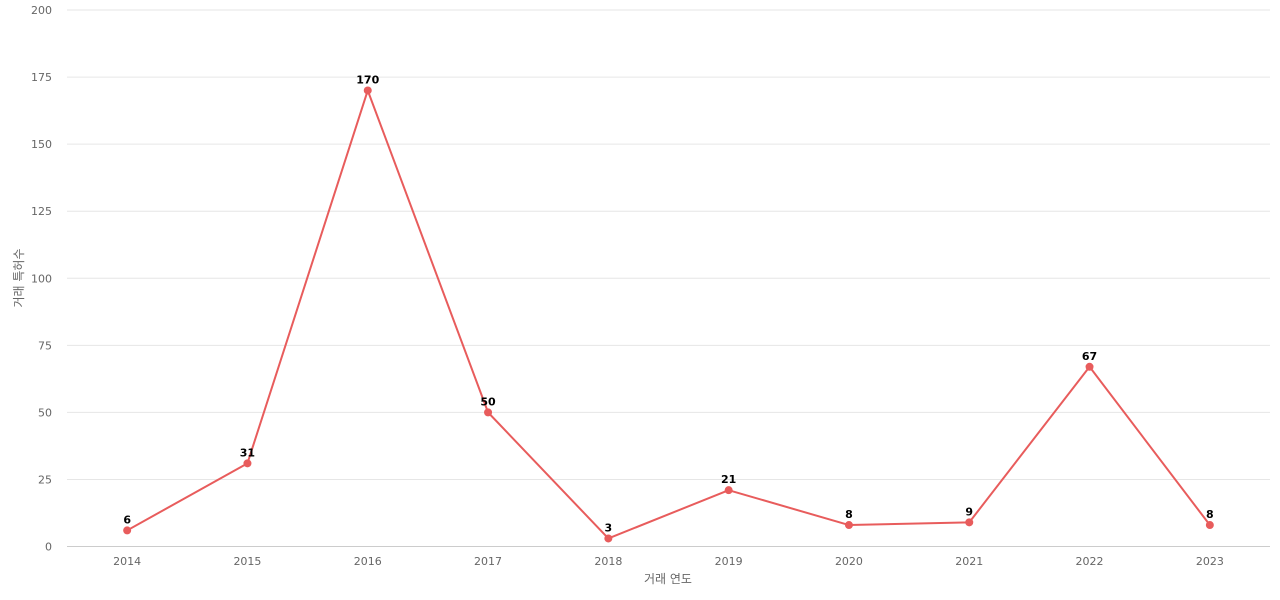 The width and height of the screenshot is (1280, 600). Describe the element at coordinates (668, 561) in the screenshot. I see `x-axis-ticks: 2014 2015 2016 2017 2018 2019 2020 2021 2022 2023` at that location.